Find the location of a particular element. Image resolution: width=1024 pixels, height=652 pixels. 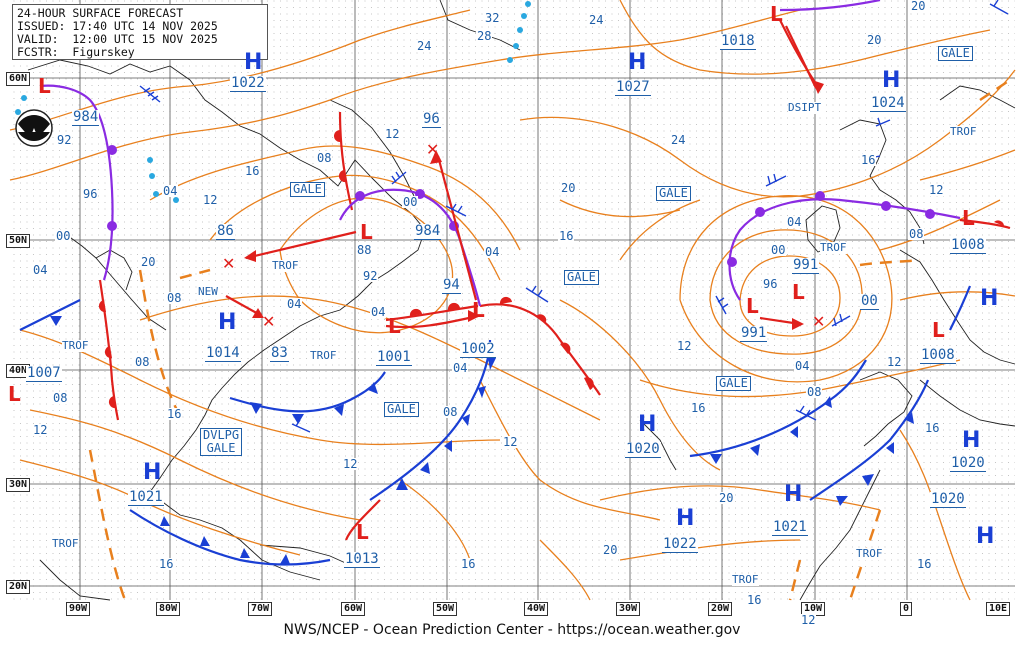

high-center-9: H is located at coordinates (971, 440).